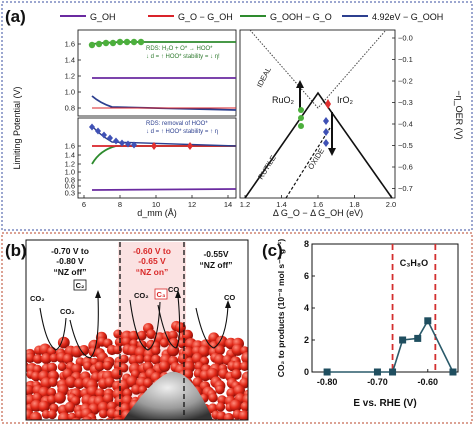  What do you see at coordinates (205, 17) in the screenshot?
I see `legend-label-o-oh: G_O − G_OH` at bounding box center [205, 17].